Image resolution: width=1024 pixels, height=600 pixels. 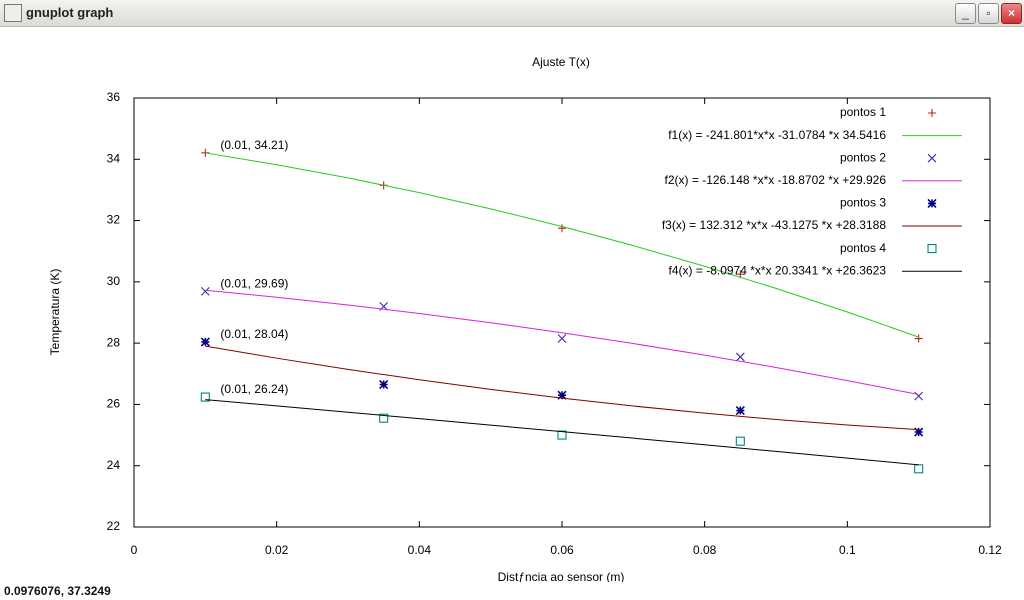 What do you see at coordinates (562, 550) in the screenshot?
I see `x-tick-label: 0.06` at bounding box center [562, 550].